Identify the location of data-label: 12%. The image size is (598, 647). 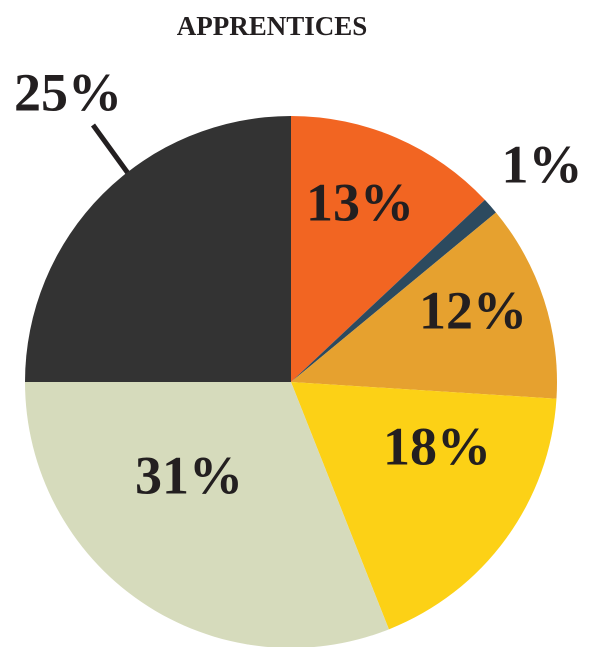
(473, 310).